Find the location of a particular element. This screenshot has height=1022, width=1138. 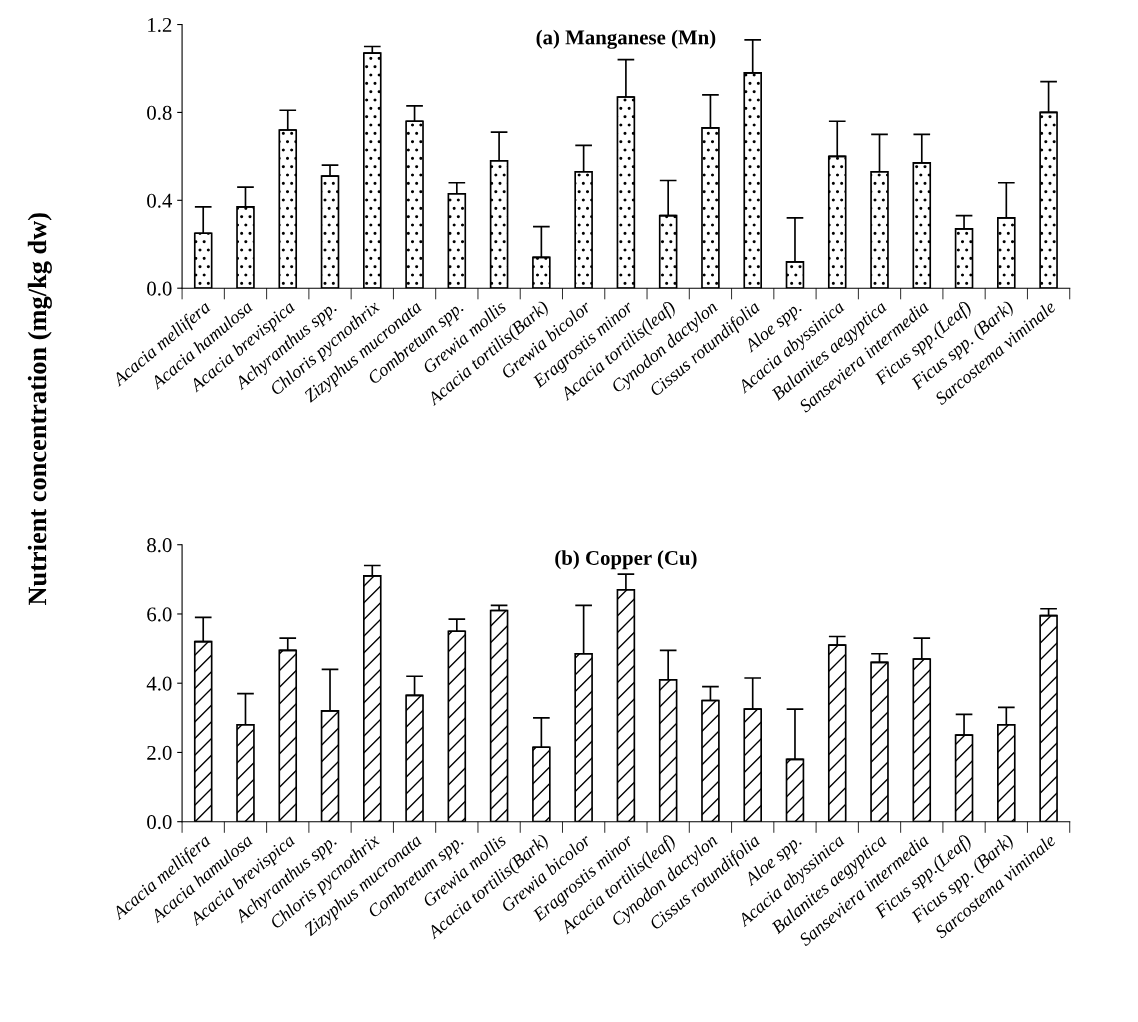

y-tick-label: 6.0 is located at coordinates (159, 614).